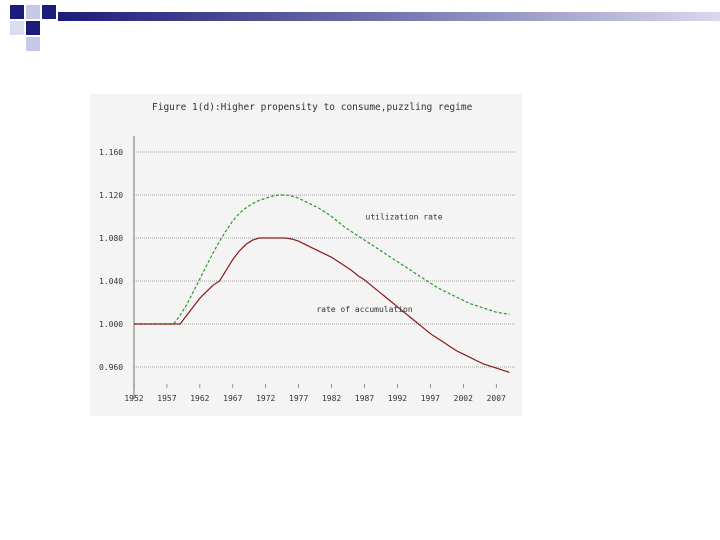 The width and height of the screenshot is (720, 540). Describe the element at coordinates (404, 217) in the screenshot. I see `annotation-label: utilization rate` at that location.